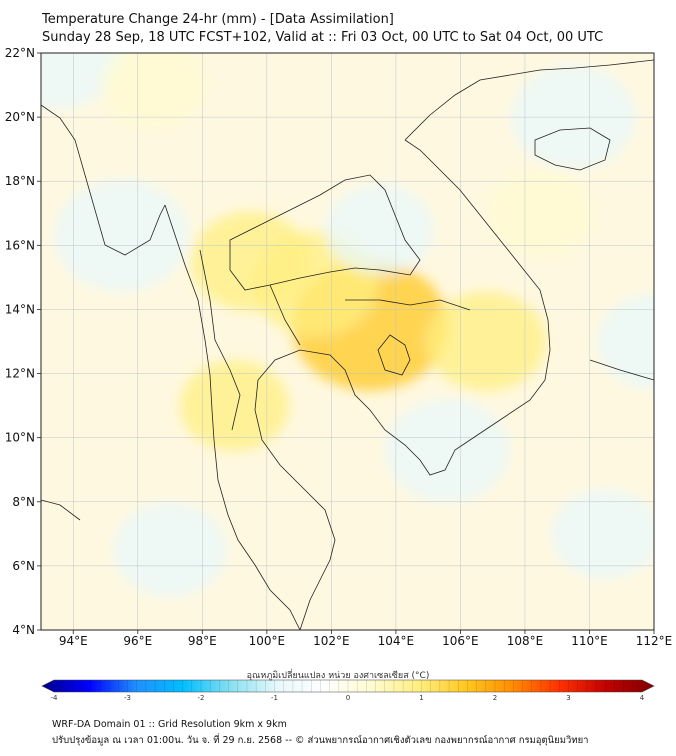  I want to click on colorbar-tick-label: 0, so click(348, 698).